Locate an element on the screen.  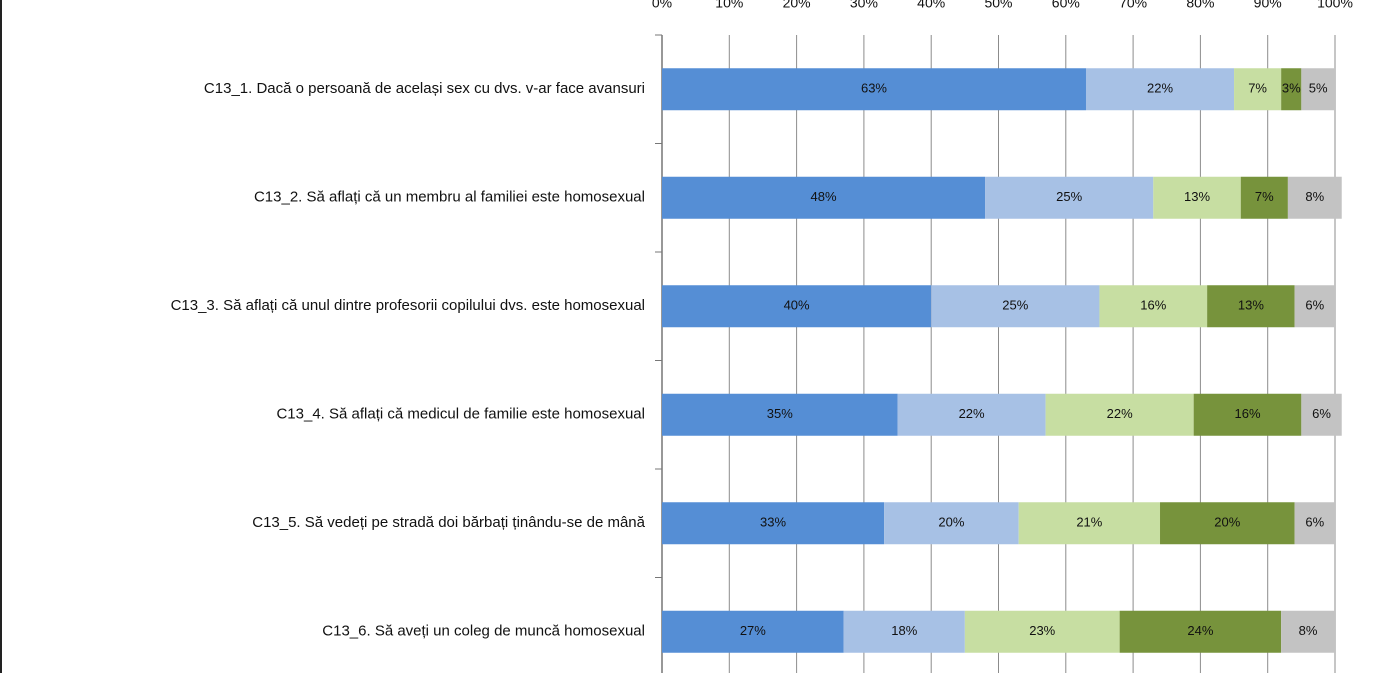
x-tick-label: 60% is located at coordinates (1066, 5).